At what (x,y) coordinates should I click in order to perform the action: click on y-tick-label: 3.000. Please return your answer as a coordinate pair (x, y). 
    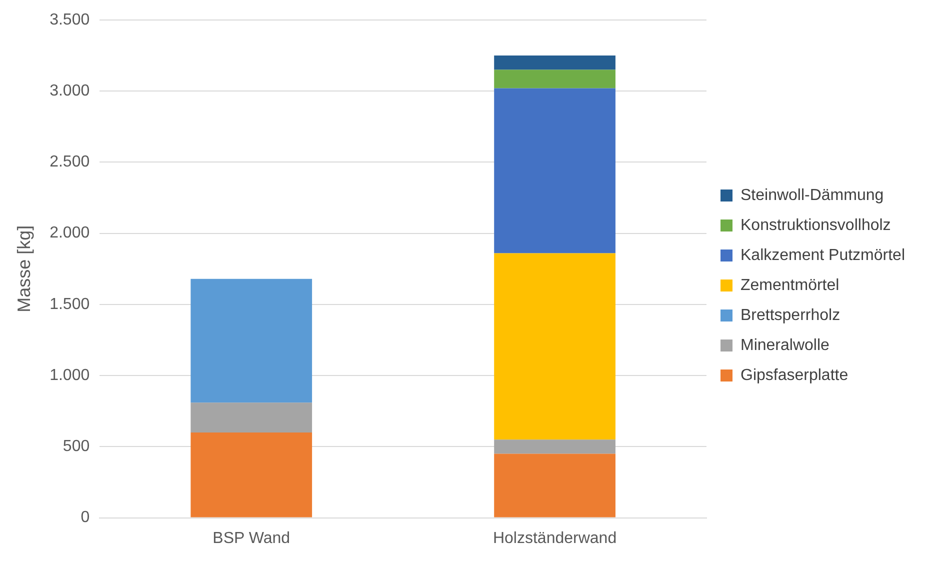
    Looking at the image, I should click on (70, 91).